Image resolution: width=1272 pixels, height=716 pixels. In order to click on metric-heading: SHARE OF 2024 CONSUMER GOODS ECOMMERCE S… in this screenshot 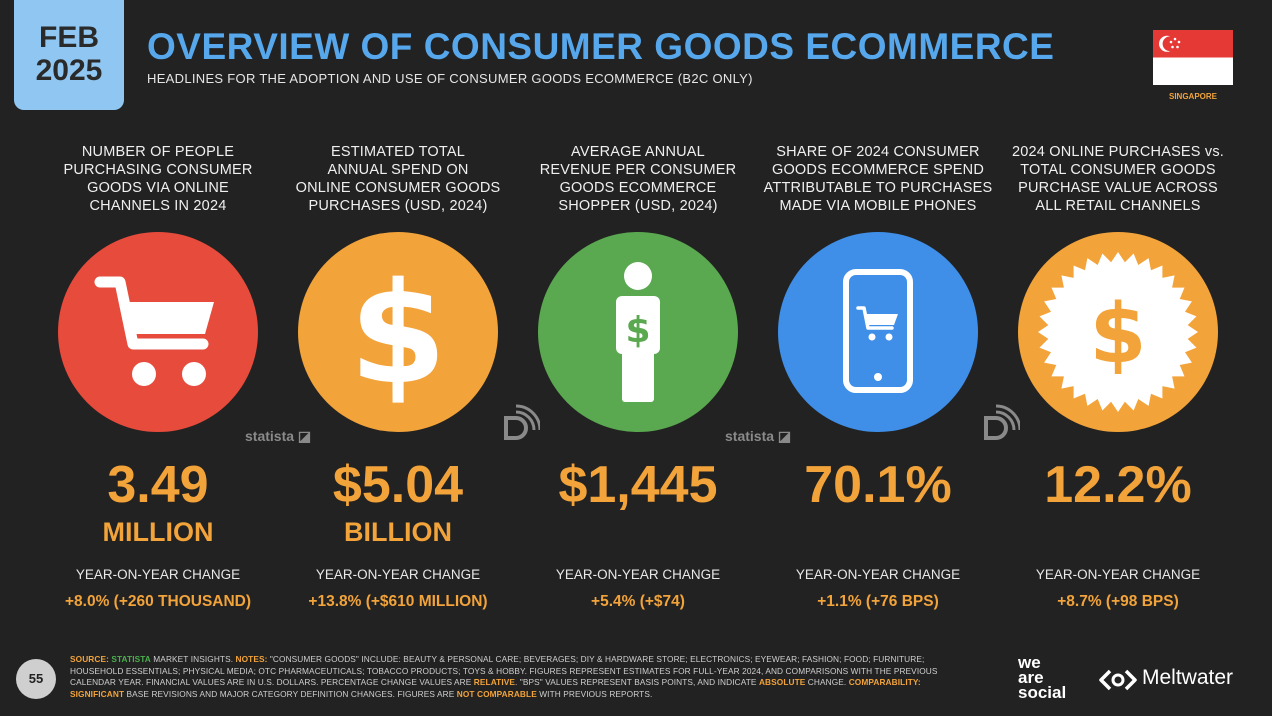, I will do `click(878, 179)`.